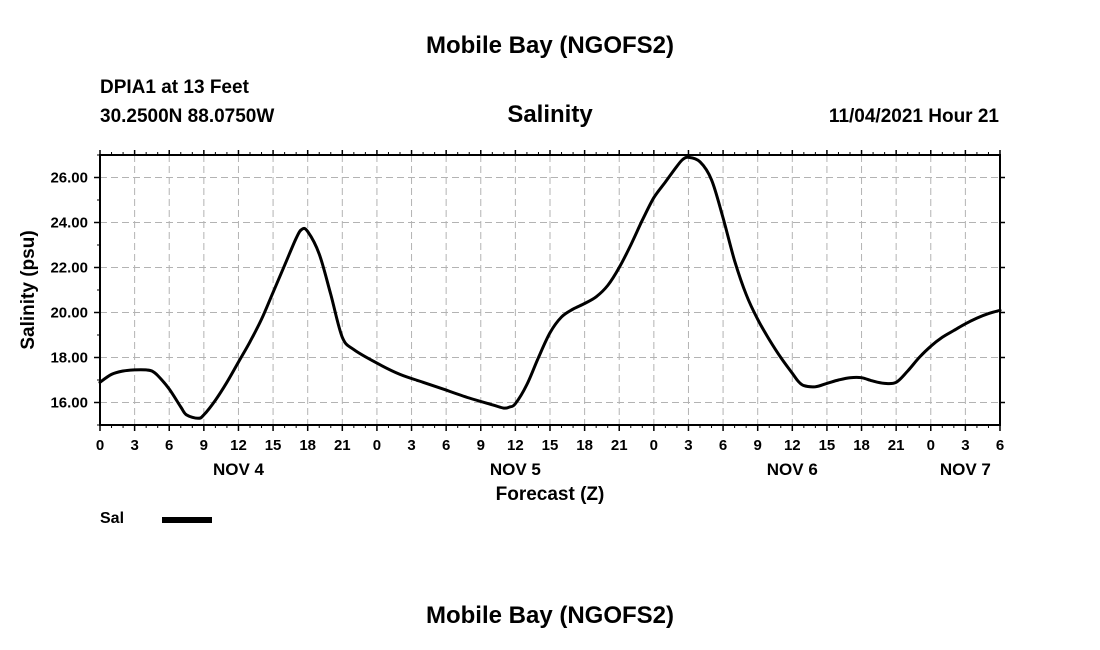  Describe the element at coordinates (28, 289) in the screenshot. I see `y-axis-label: Salinity (psu)` at that location.